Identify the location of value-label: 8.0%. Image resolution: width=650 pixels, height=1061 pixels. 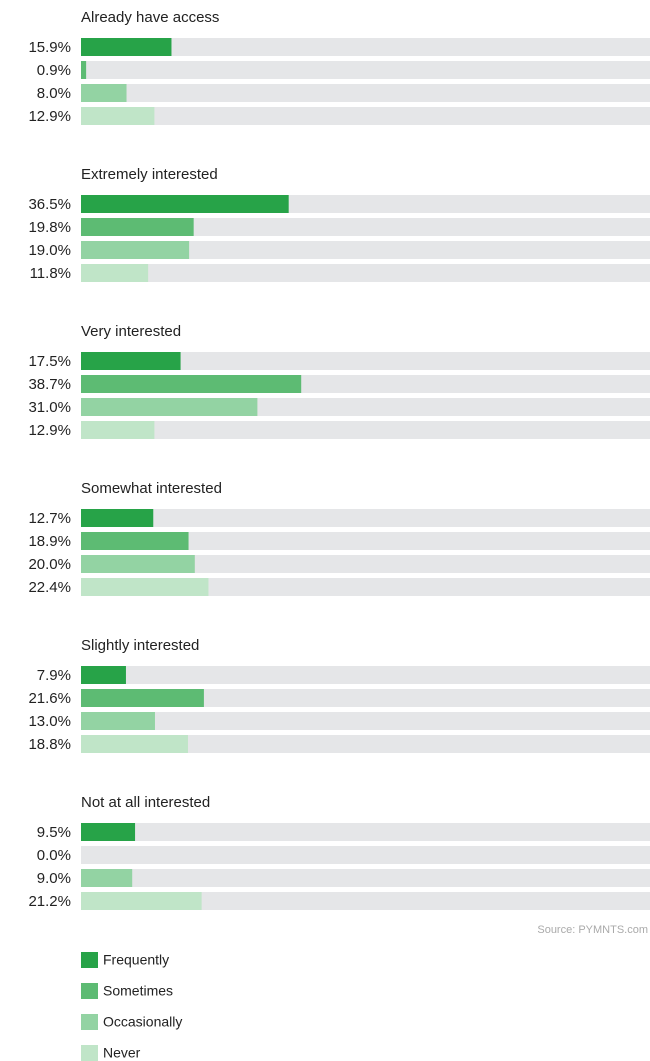
(54, 93).